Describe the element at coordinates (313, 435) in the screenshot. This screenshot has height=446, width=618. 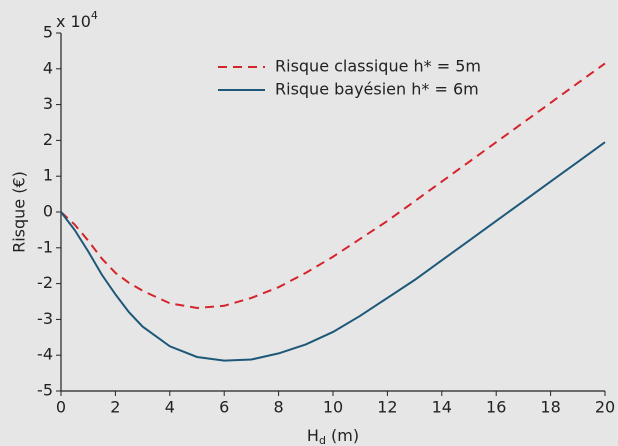
I see `x-label-base: H` at that location.